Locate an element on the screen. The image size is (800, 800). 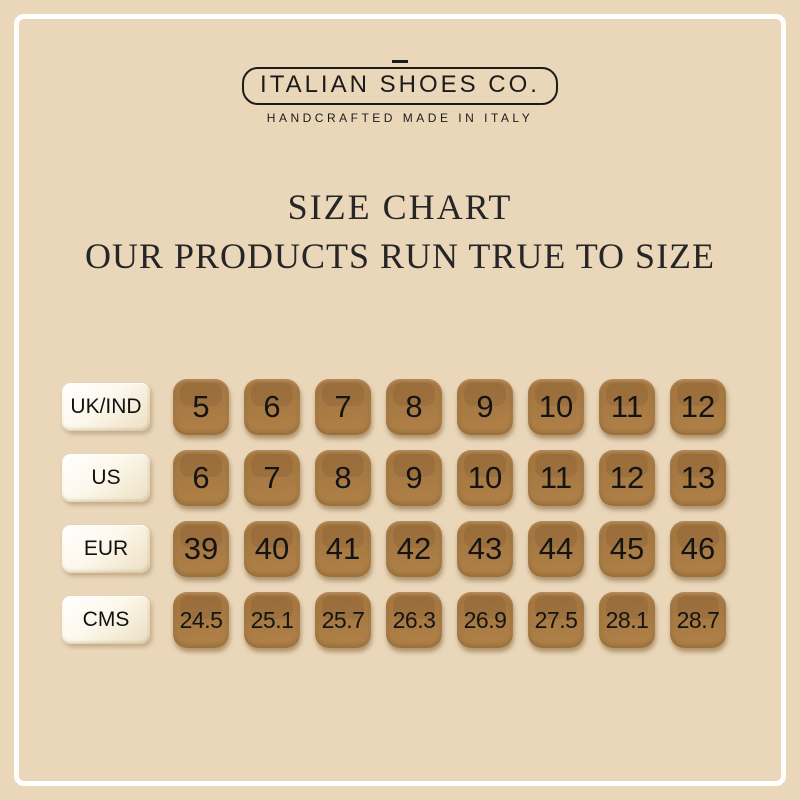
size-tile: 24.5 is located at coordinates (201, 620).